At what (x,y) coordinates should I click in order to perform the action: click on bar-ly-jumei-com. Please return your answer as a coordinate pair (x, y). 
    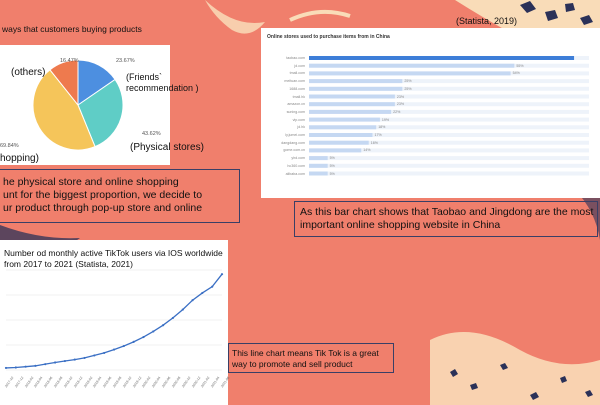
    Looking at the image, I should click on (341, 135).